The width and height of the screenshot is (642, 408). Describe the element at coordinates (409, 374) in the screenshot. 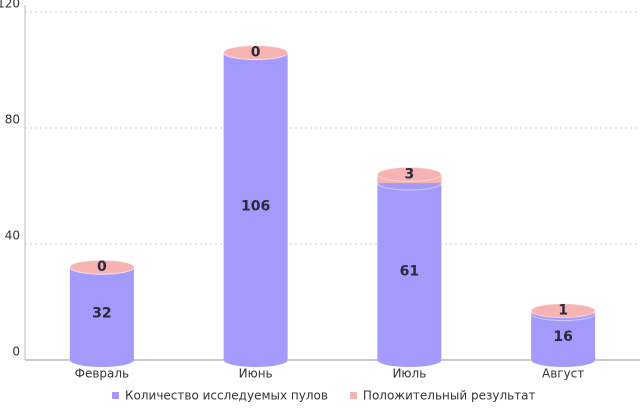

I see `x-tick-label: Июль` at that location.